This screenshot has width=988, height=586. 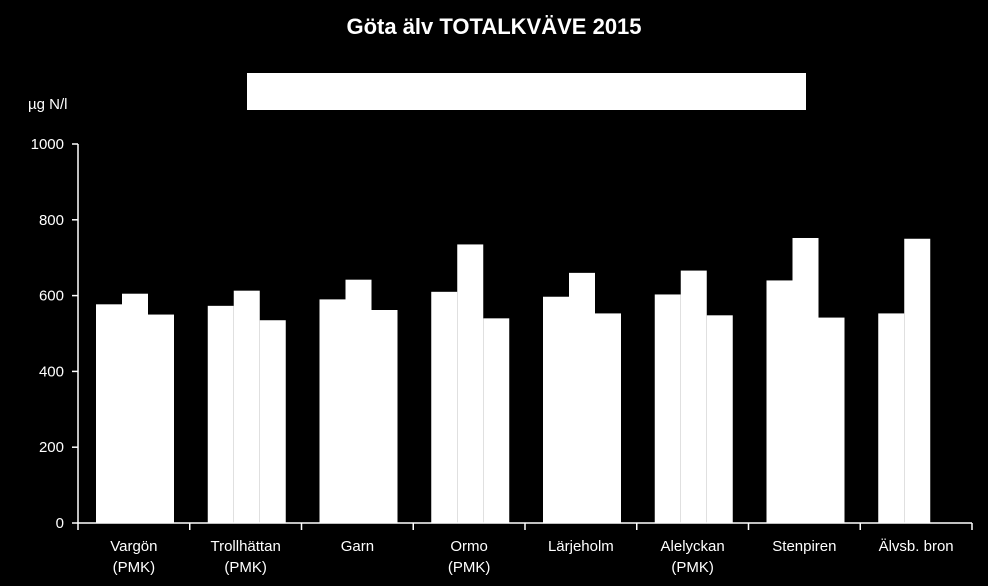 I want to click on y-axis-label: µg N/l, so click(x=48, y=104).